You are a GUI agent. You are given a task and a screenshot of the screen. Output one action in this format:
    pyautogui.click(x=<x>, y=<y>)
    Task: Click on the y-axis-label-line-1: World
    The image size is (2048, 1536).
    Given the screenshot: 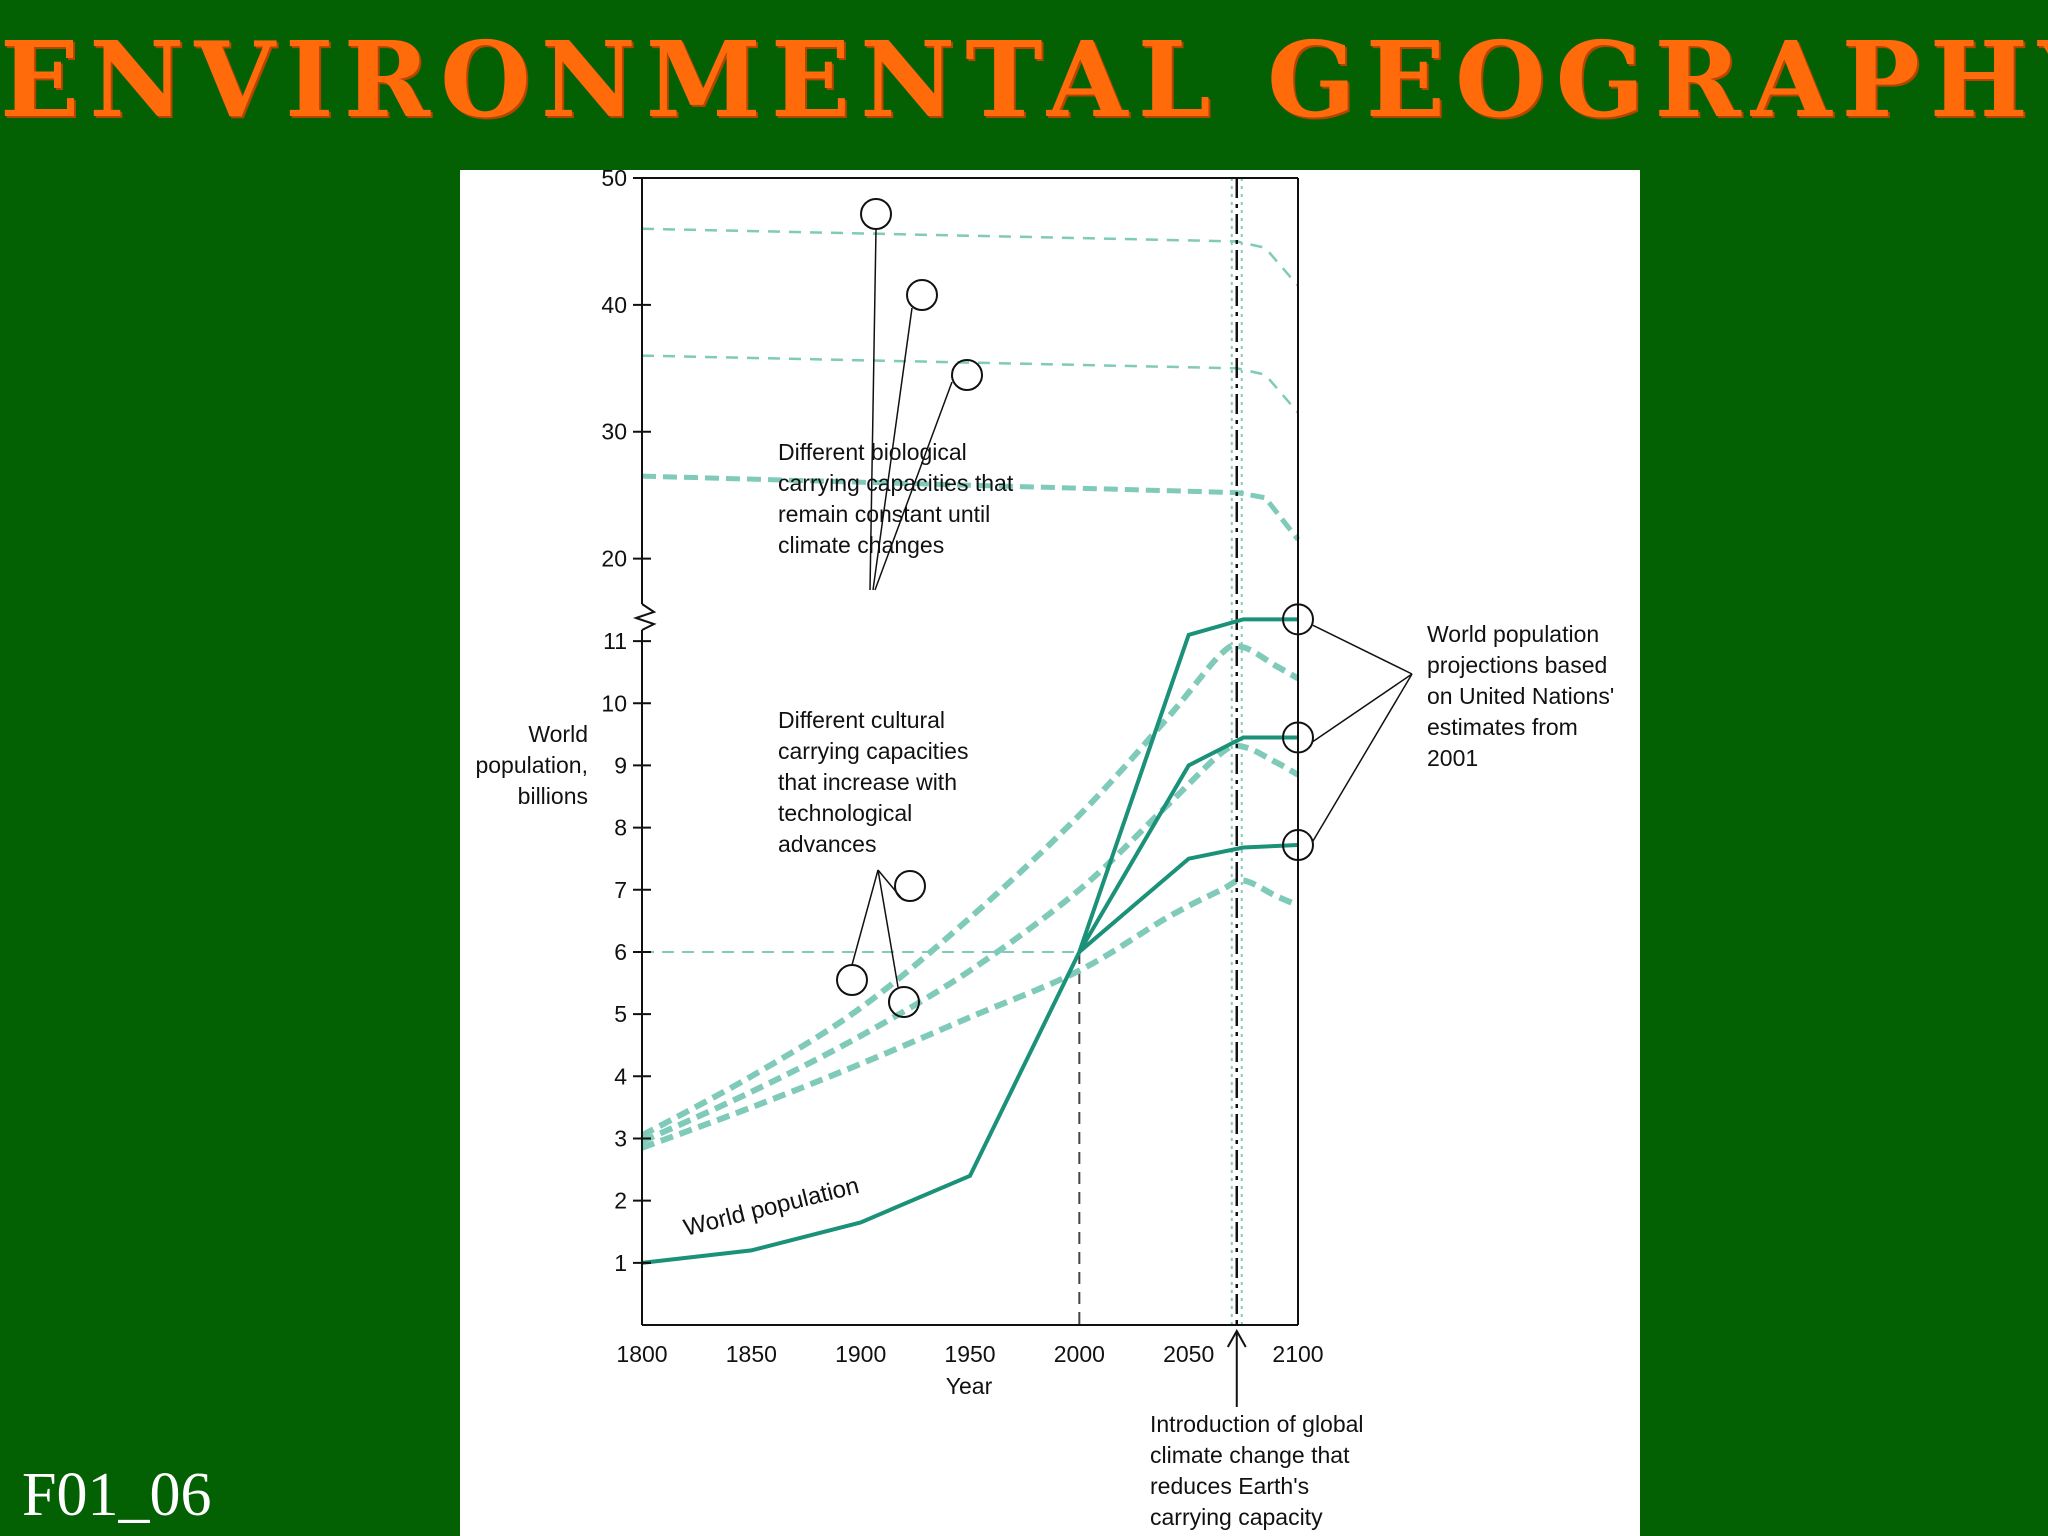 What is the action you would take?
    pyautogui.click(x=558, y=734)
    